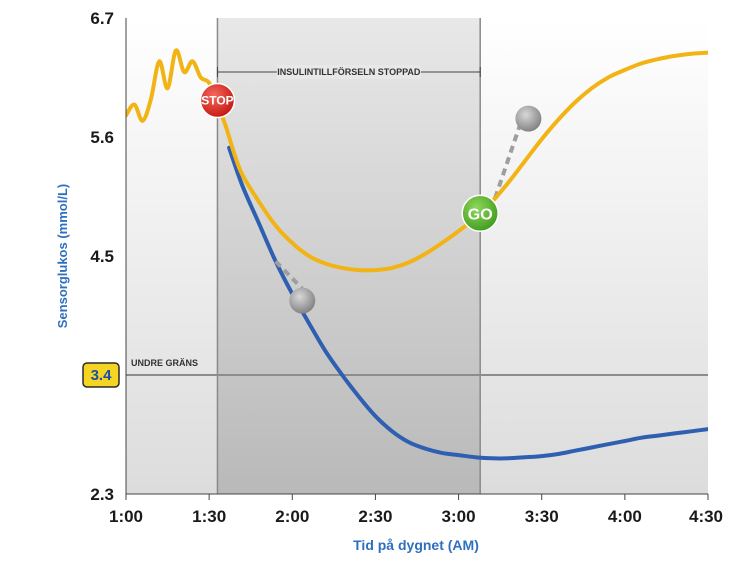 Image resolution: width=734 pixels, height=578 pixels. Describe the element at coordinates (528, 118) in the screenshot. I see `grey-marker-right` at that location.